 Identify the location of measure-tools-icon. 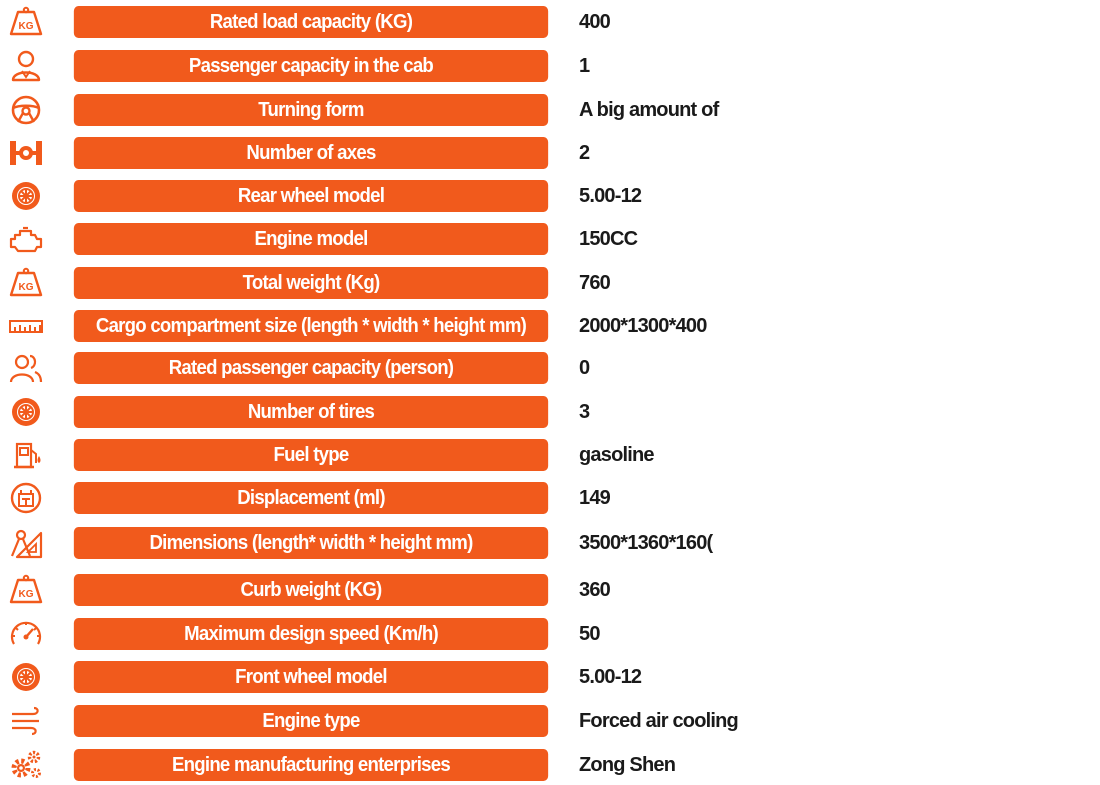
(26, 543).